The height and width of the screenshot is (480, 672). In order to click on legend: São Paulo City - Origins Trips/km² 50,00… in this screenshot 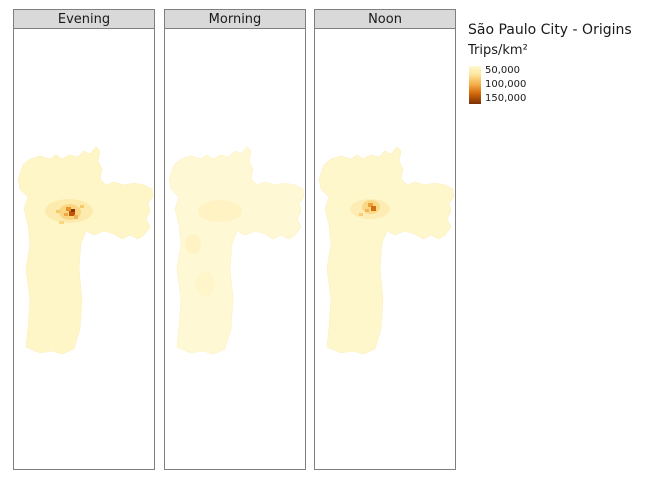, I will do `click(550, 62)`.